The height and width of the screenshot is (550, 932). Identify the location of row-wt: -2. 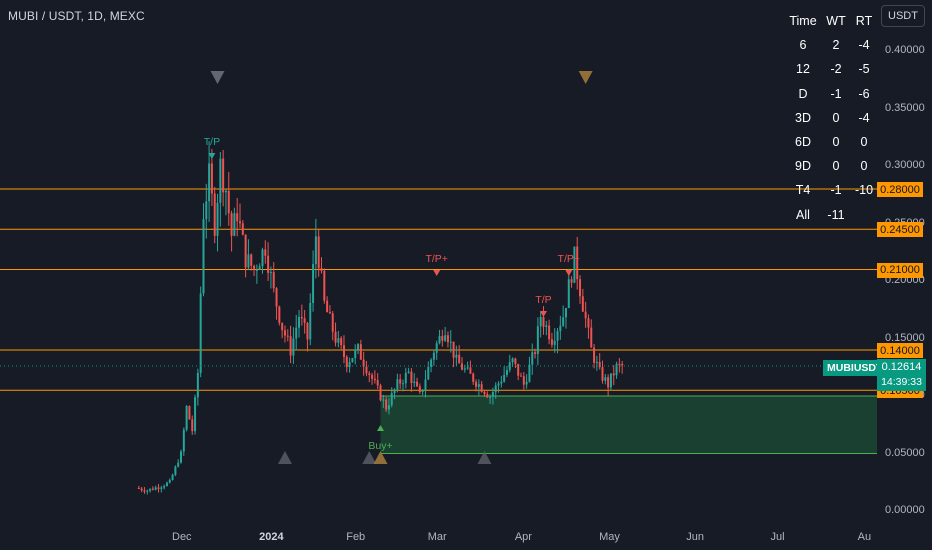
(836, 69).